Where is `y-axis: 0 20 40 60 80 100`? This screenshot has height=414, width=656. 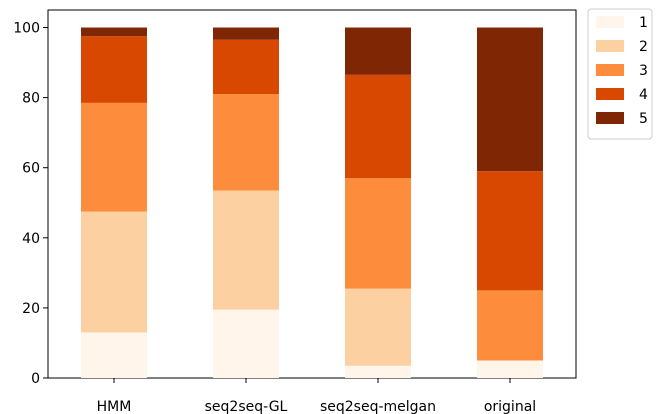
y-axis: 0 20 40 60 80 100 is located at coordinates (30, 204).